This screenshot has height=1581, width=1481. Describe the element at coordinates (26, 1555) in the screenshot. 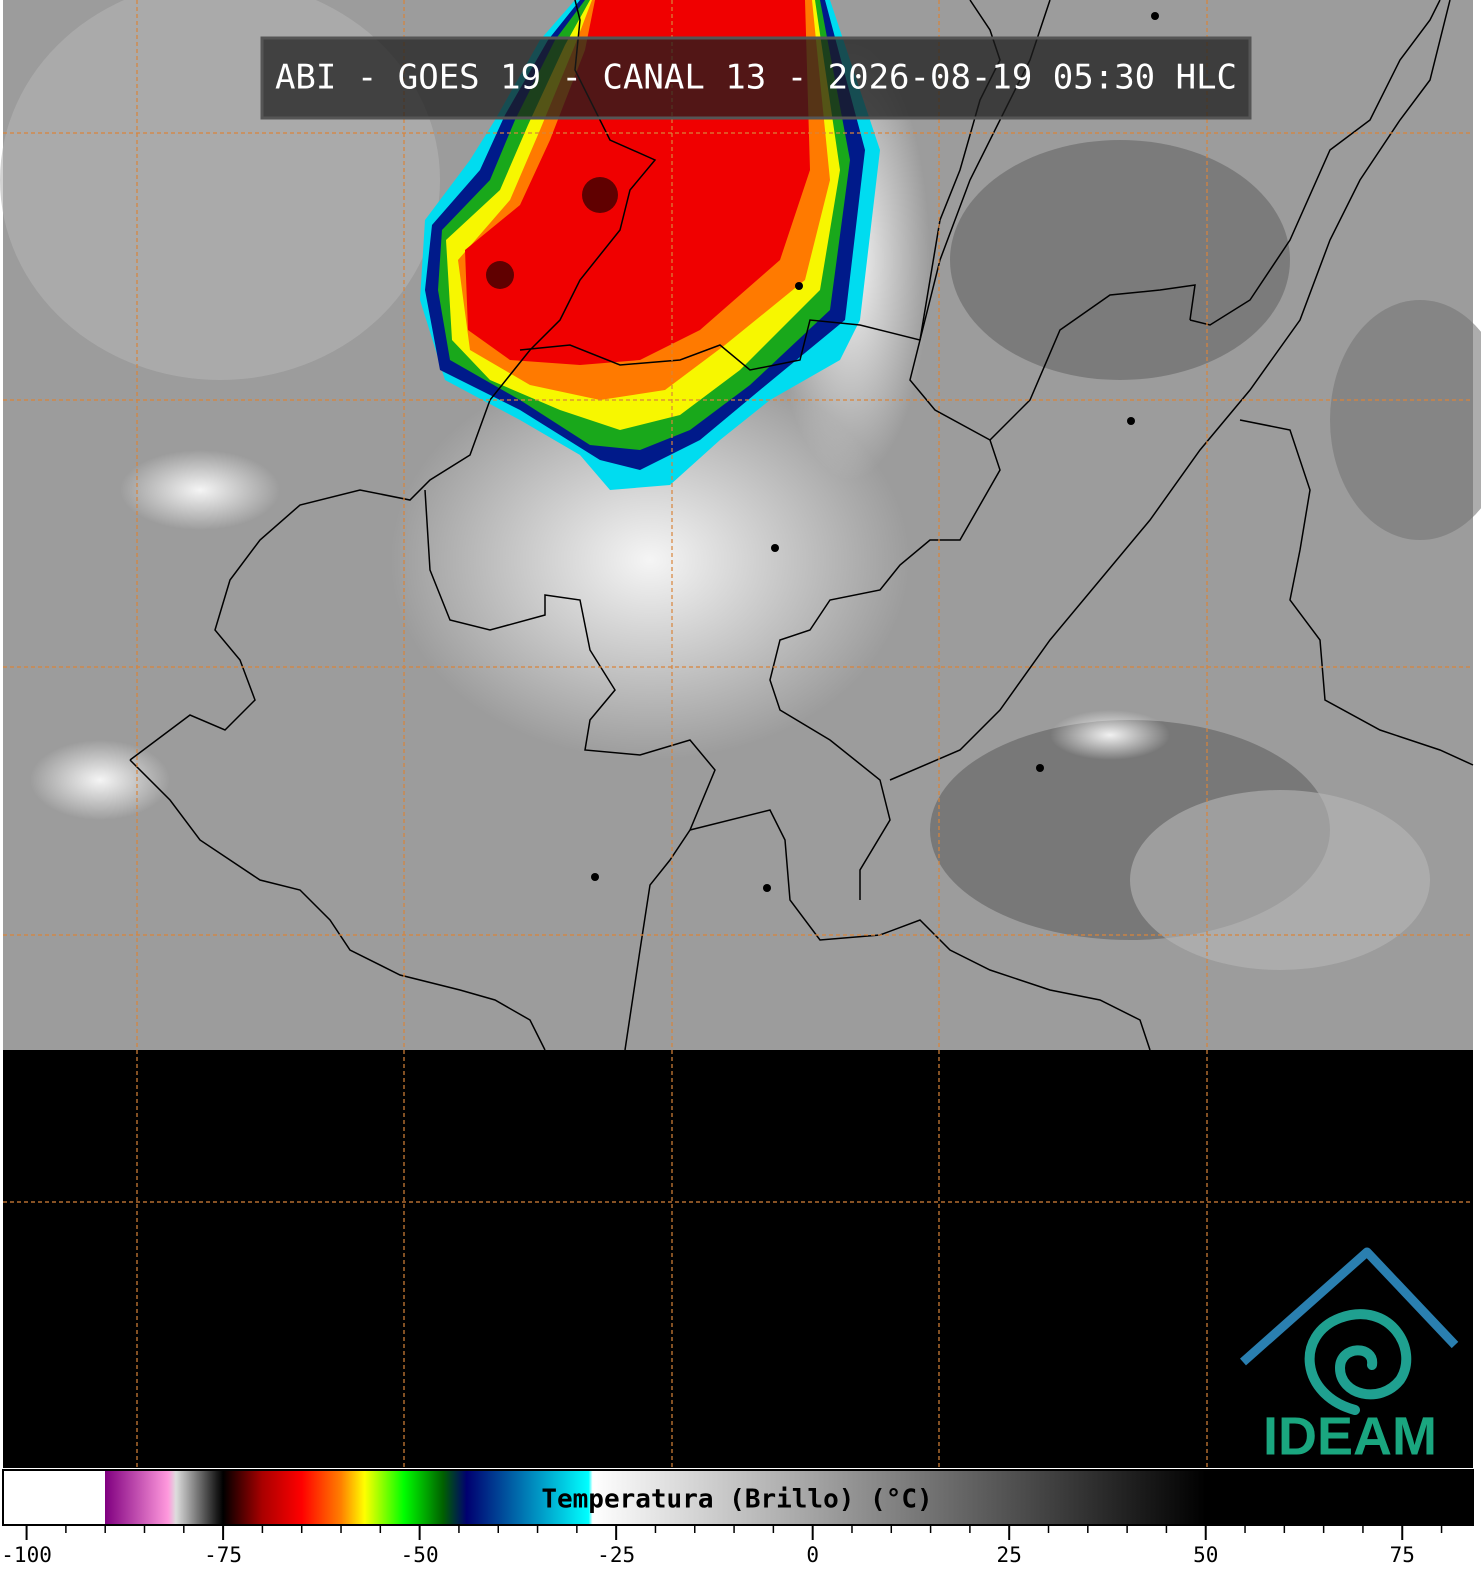

I see `tick-label: -100` at that location.